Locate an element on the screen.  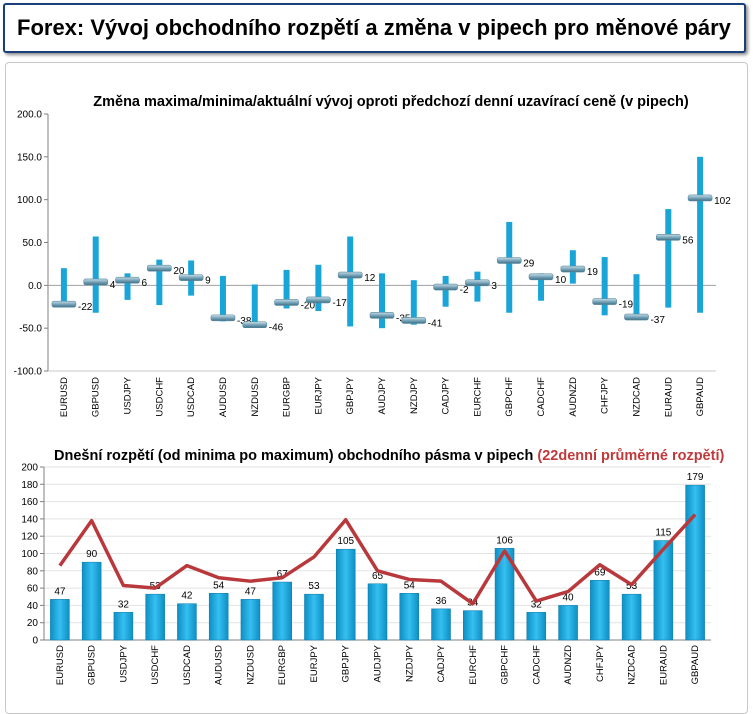
chart1-x-tick-label: EURAUD is located at coordinates (668, 397).